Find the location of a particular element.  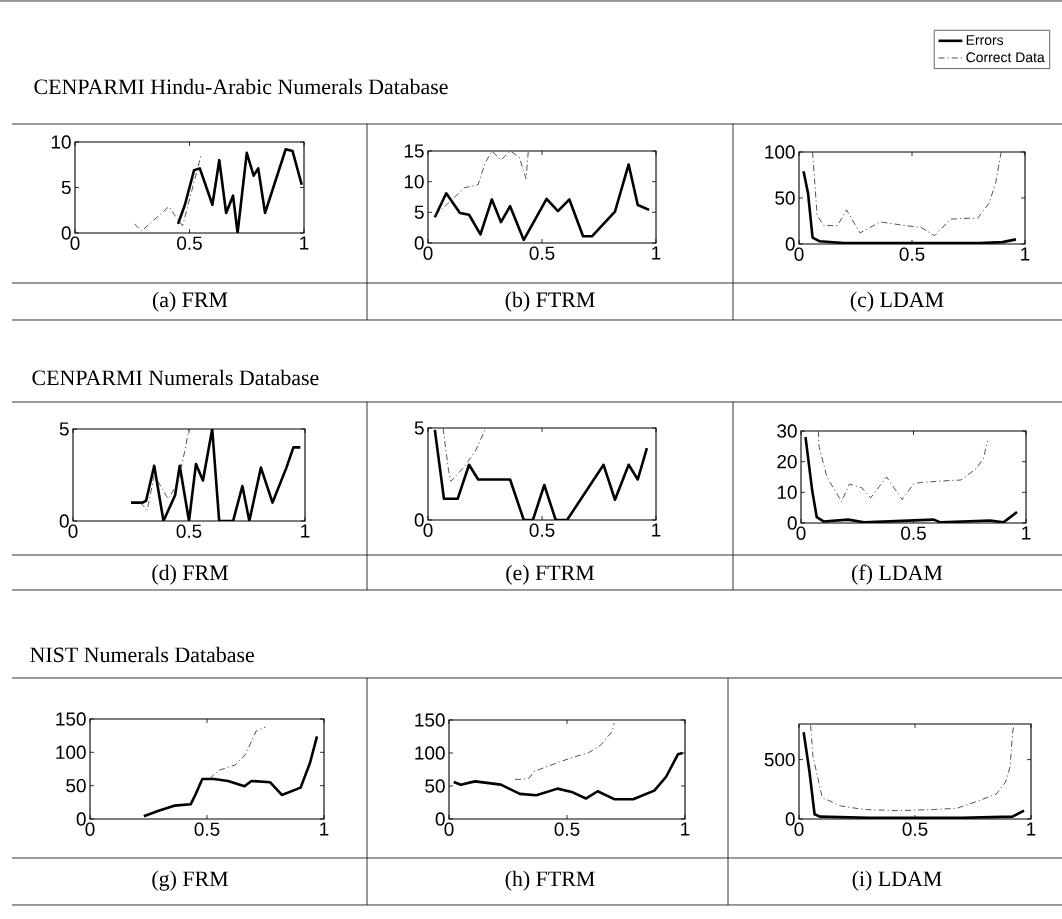

y-tick-label: 15 is located at coordinates (414, 151).